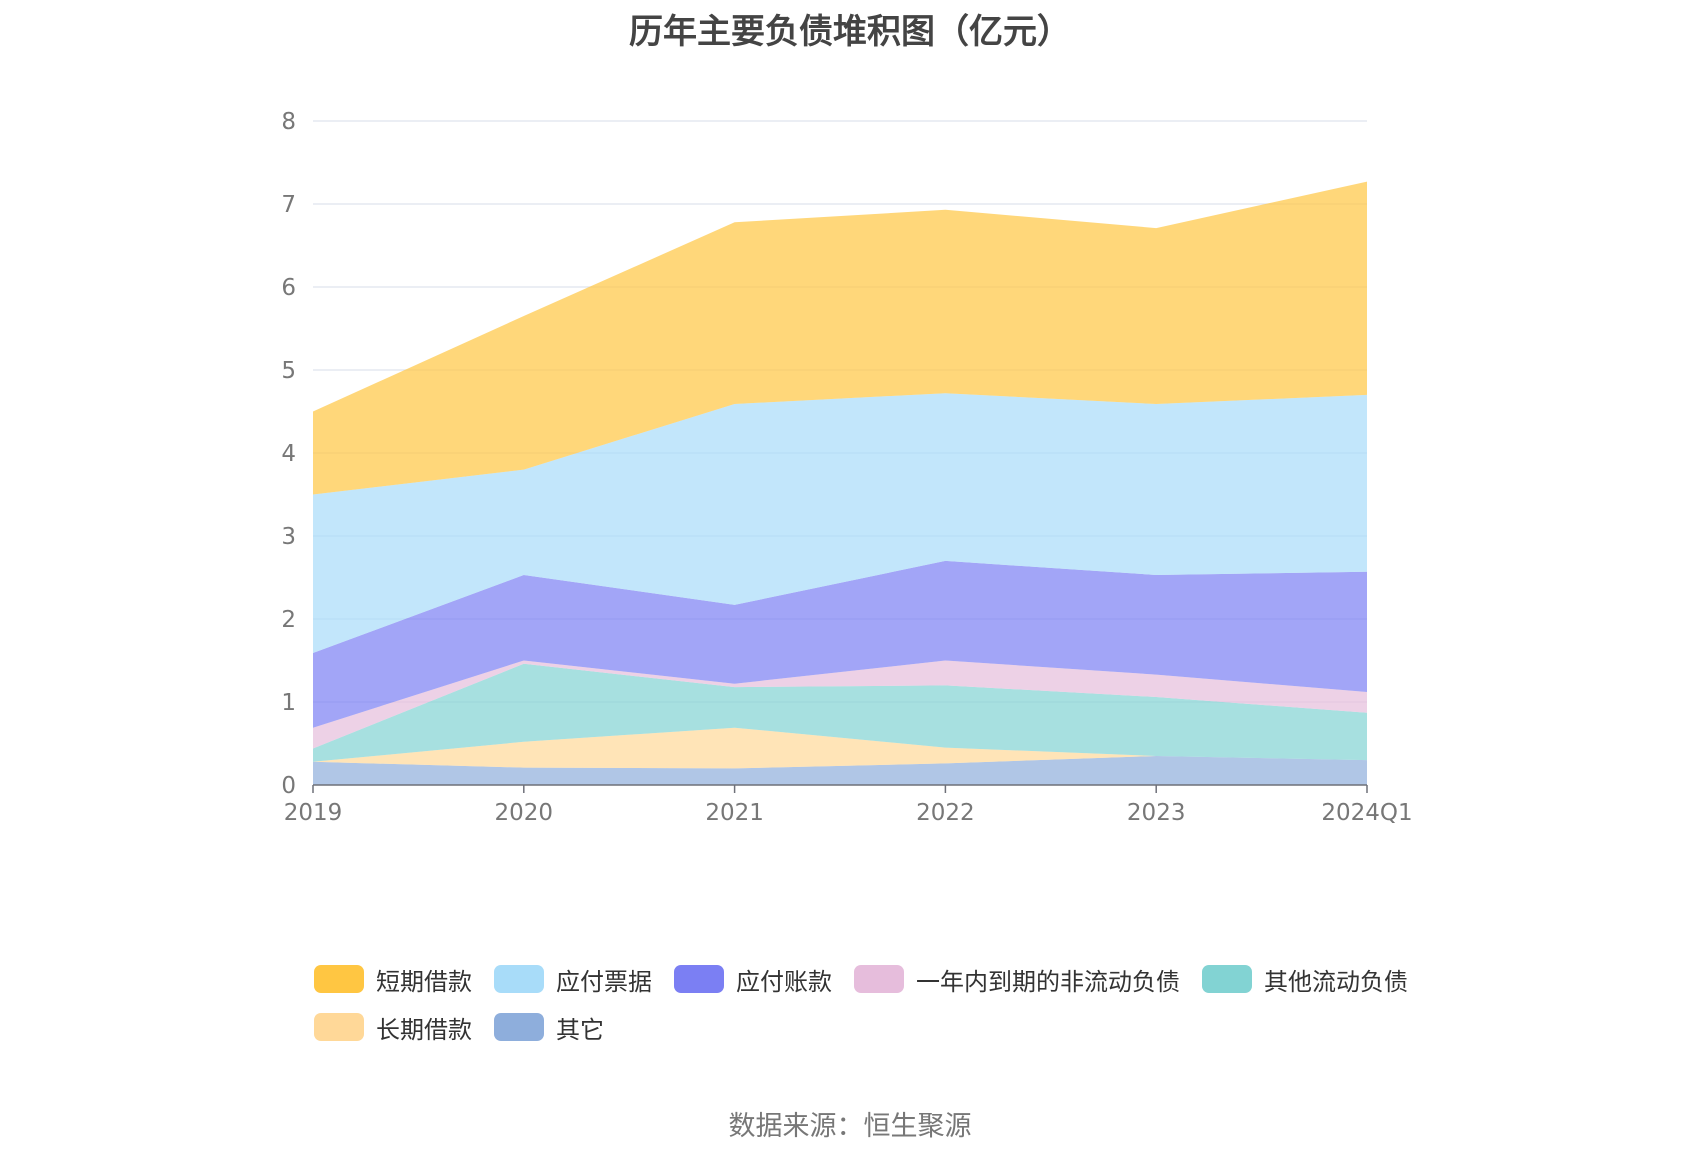 This screenshot has height=1150, width=1700. I want to click on legend-label: 其他流动负债, so click(1336, 981).